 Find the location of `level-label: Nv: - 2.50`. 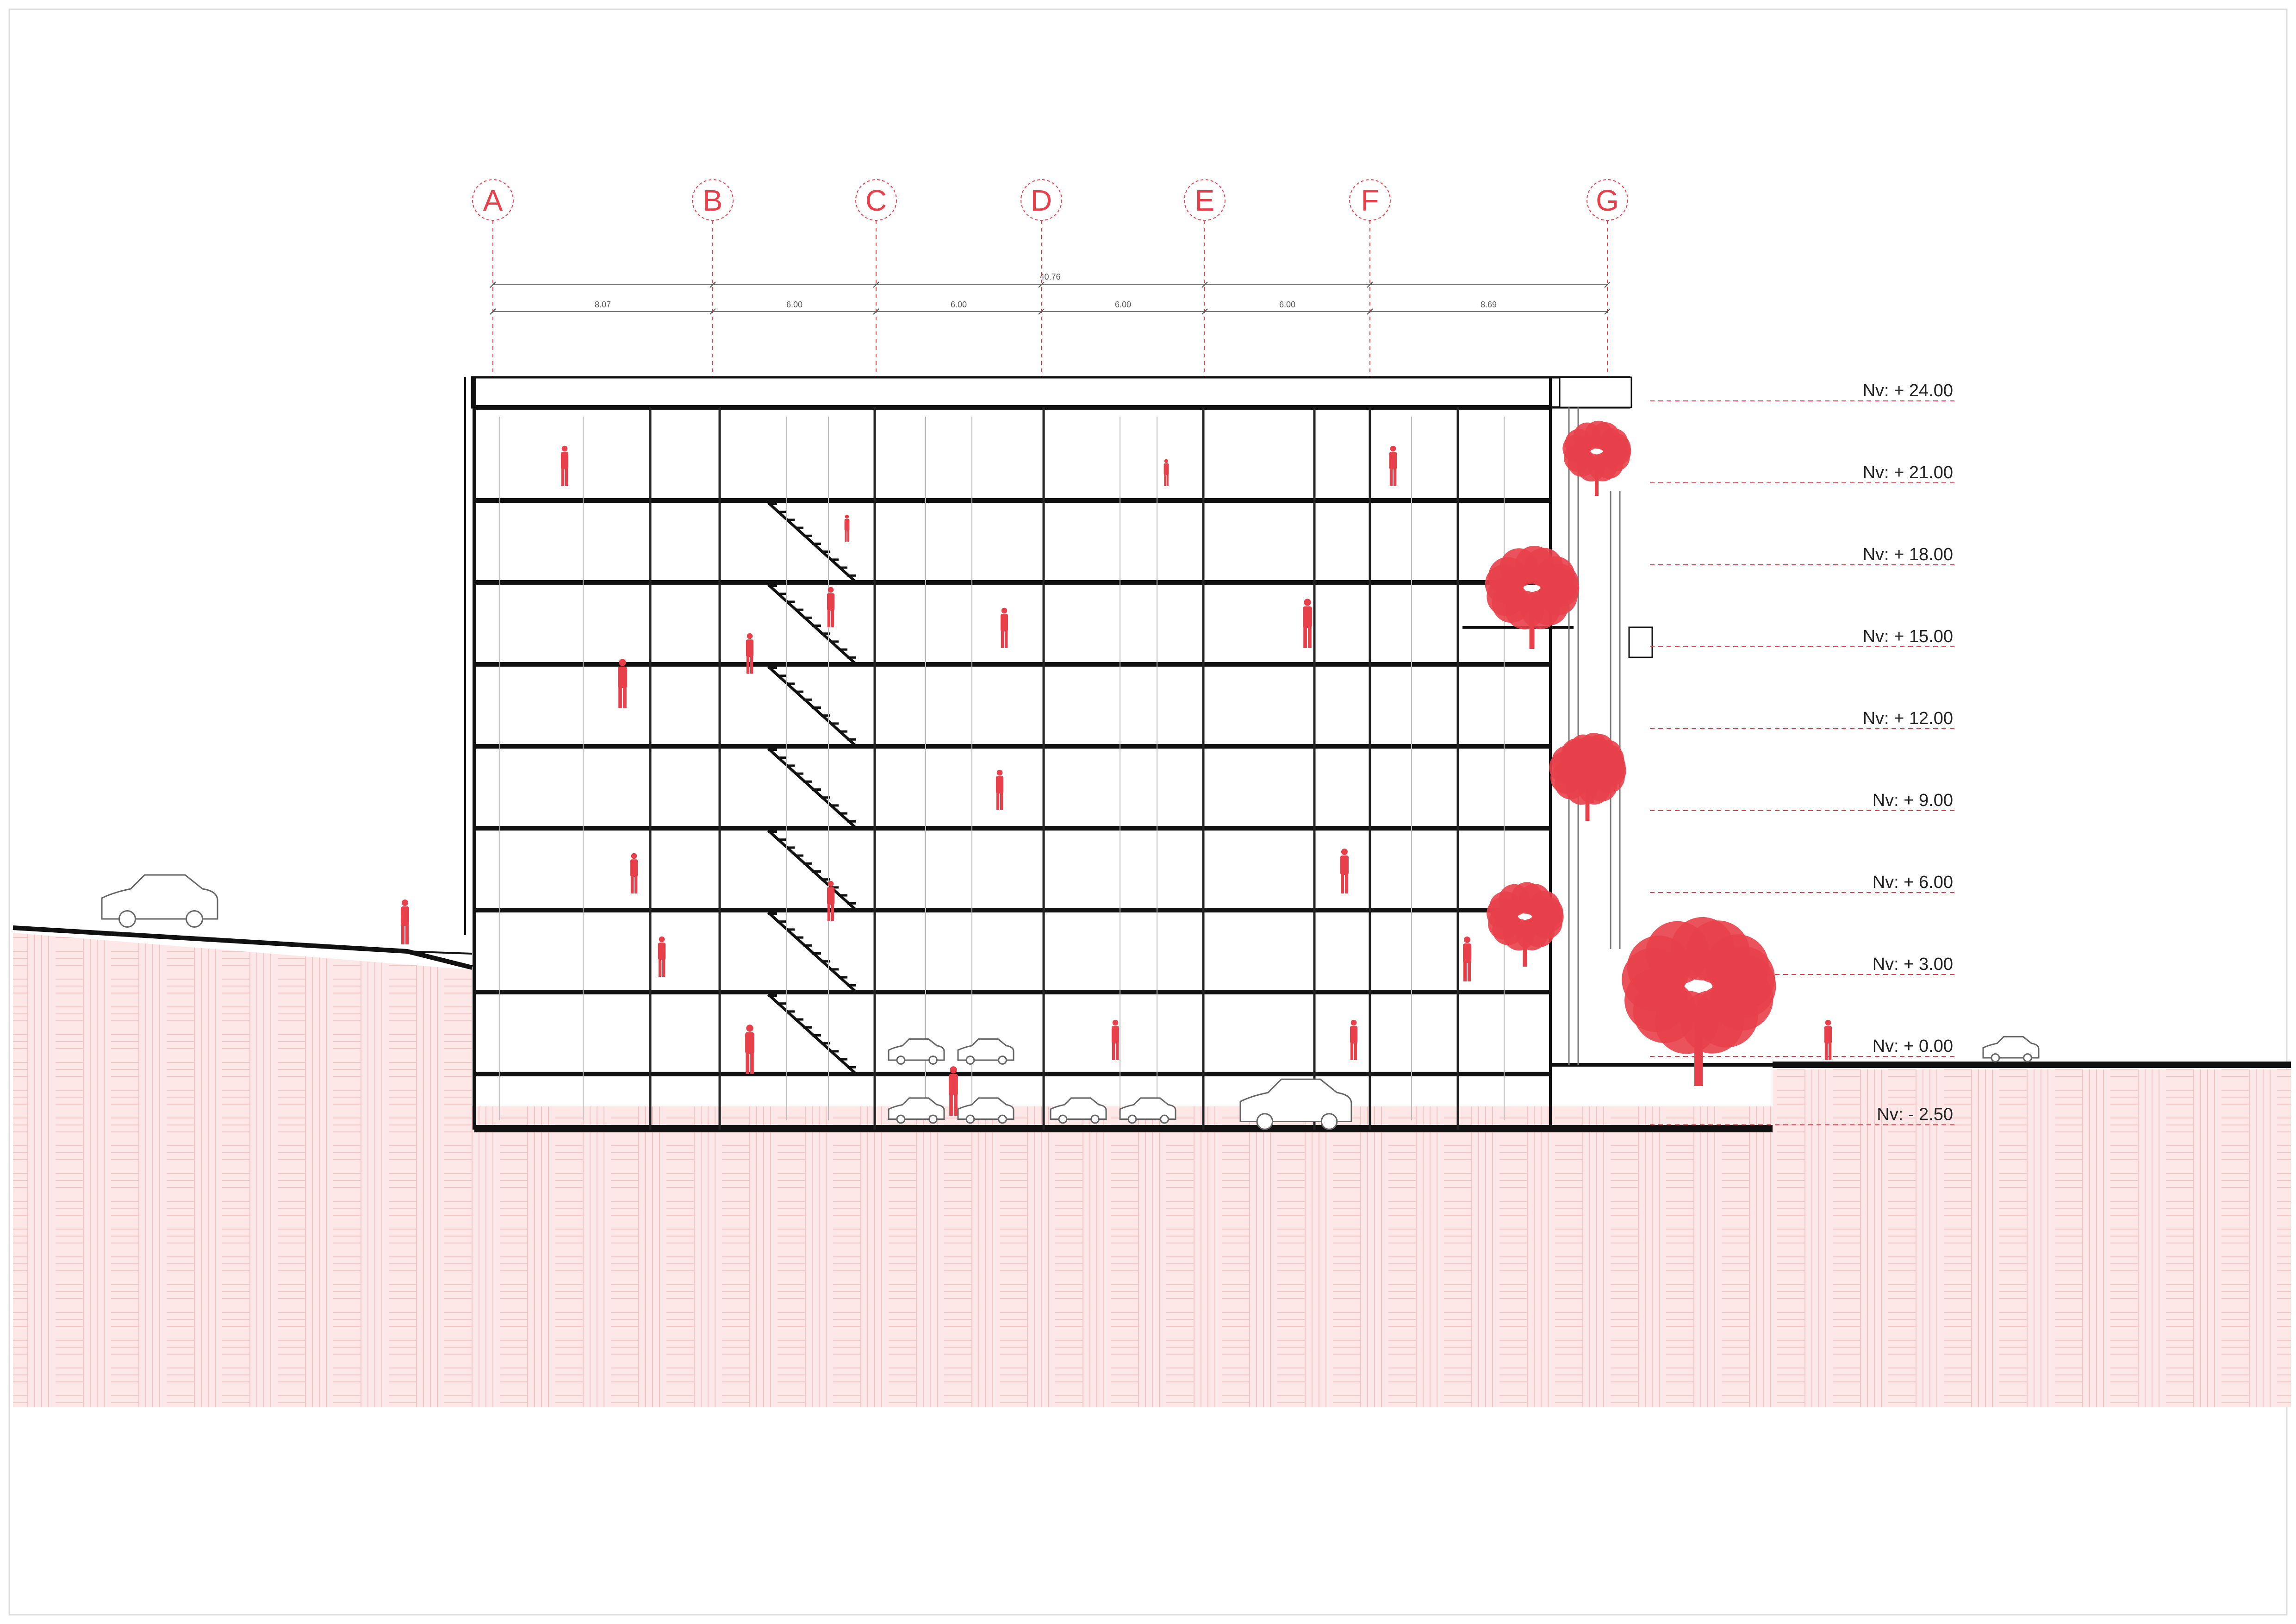

level-label: Nv: - 2.50 is located at coordinates (1915, 1114).